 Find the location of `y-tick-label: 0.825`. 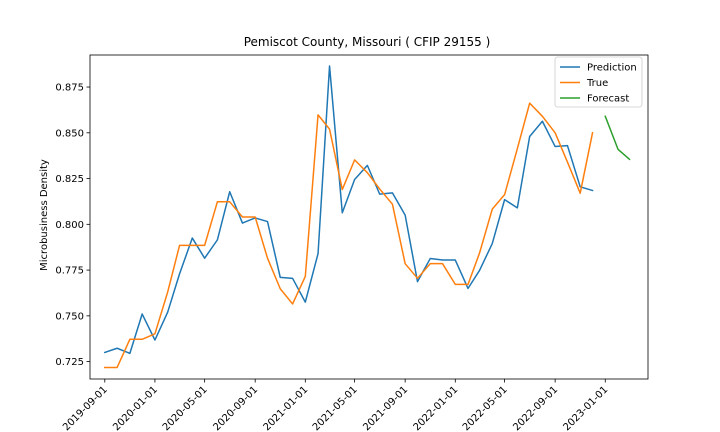

y-tick-label: 0.825 is located at coordinates (69, 179).